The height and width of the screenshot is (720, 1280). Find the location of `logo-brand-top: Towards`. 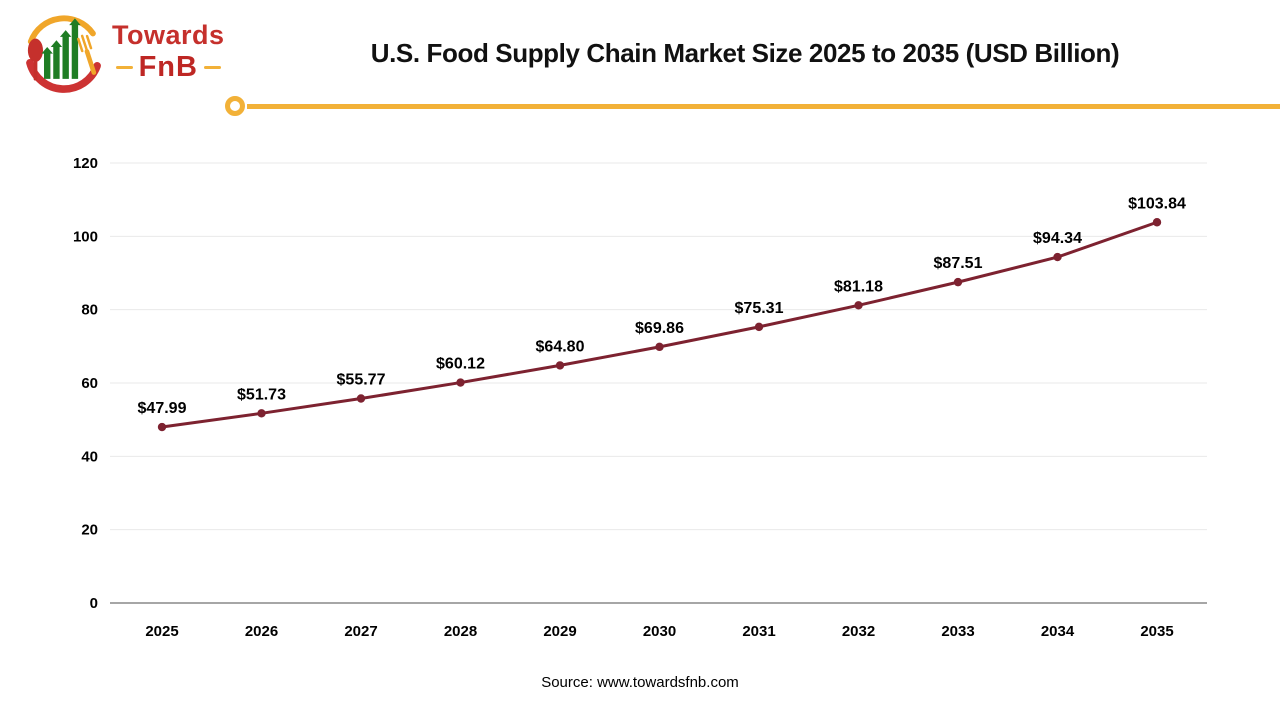

logo-brand-top: Towards is located at coordinates (168, 35).